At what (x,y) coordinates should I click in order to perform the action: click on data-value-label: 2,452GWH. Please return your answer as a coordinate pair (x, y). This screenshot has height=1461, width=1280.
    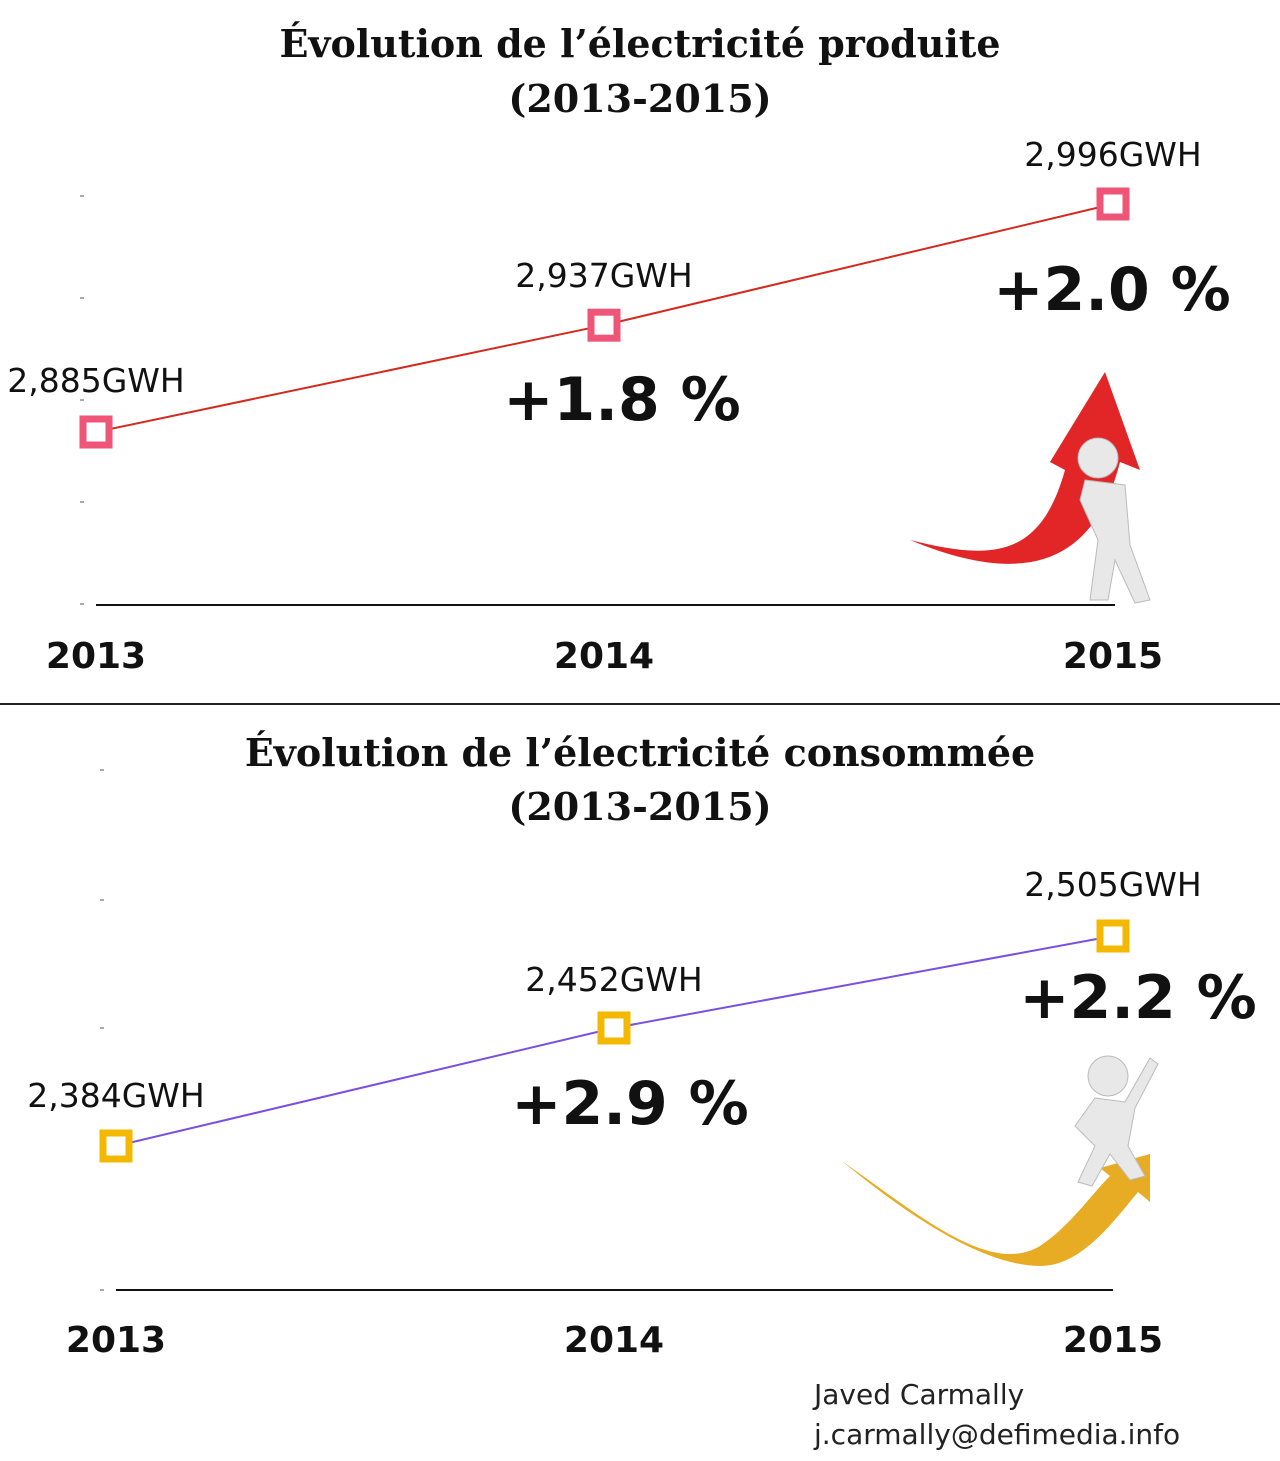
    Looking at the image, I should click on (614, 979).